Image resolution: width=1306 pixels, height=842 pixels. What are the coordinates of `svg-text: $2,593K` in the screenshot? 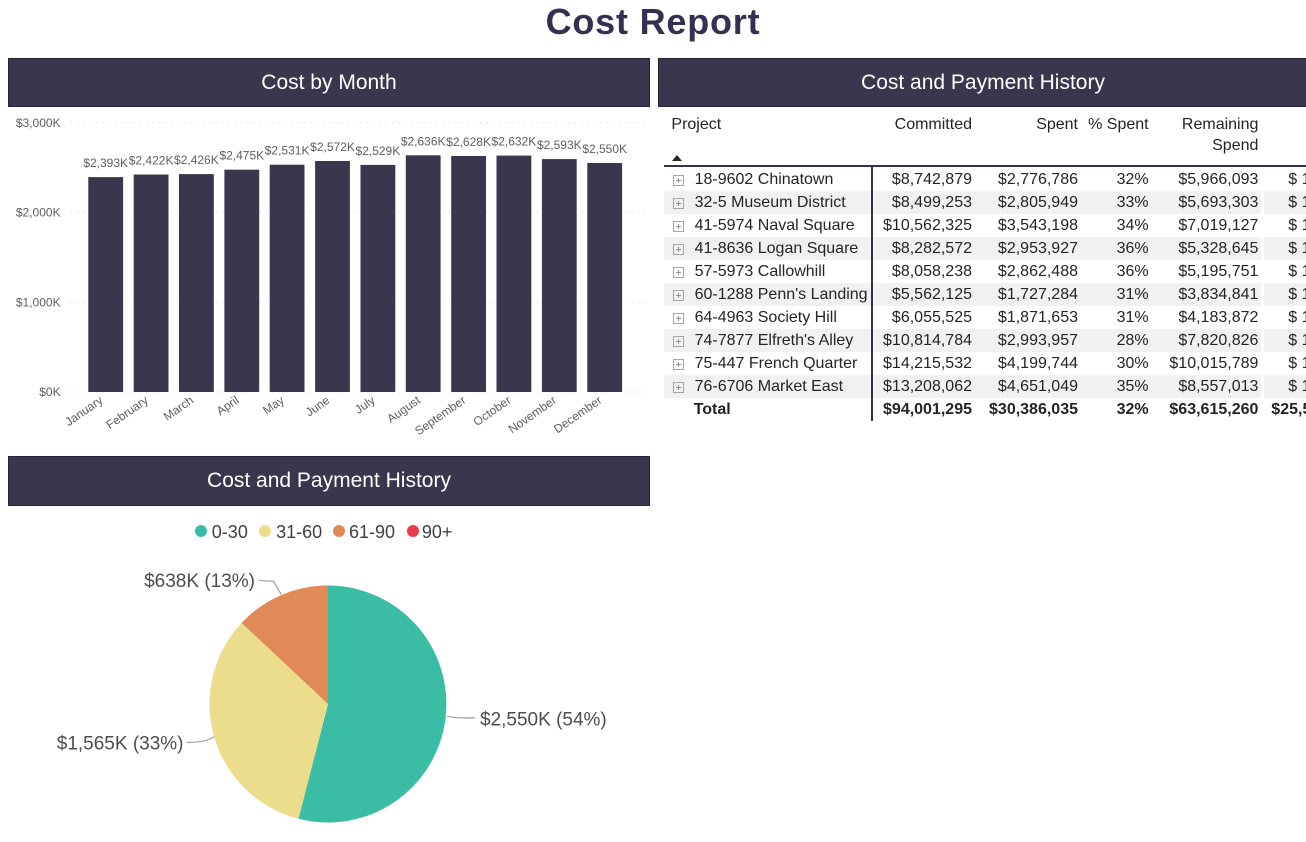 It's located at (559, 145).